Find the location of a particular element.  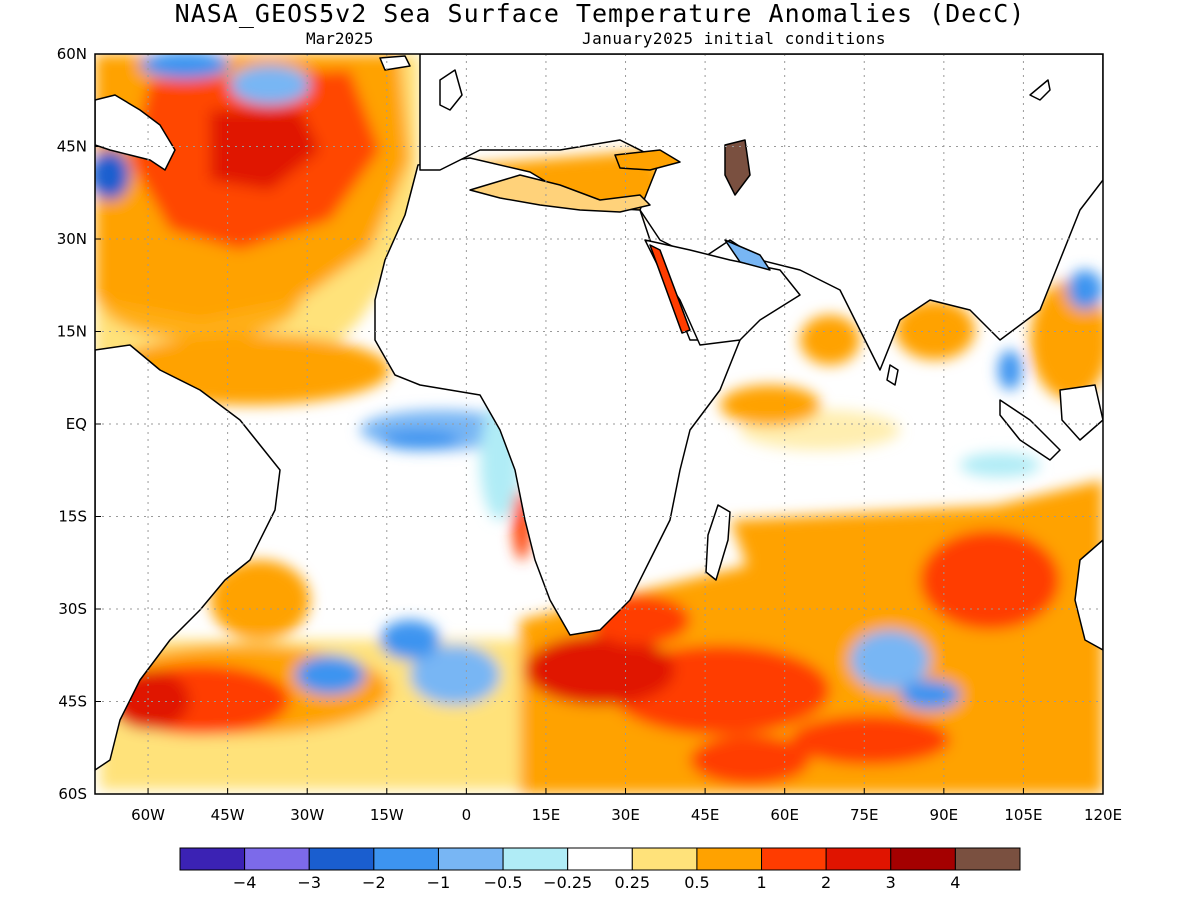

y-tick-label: 60S is located at coordinates (72, 794).